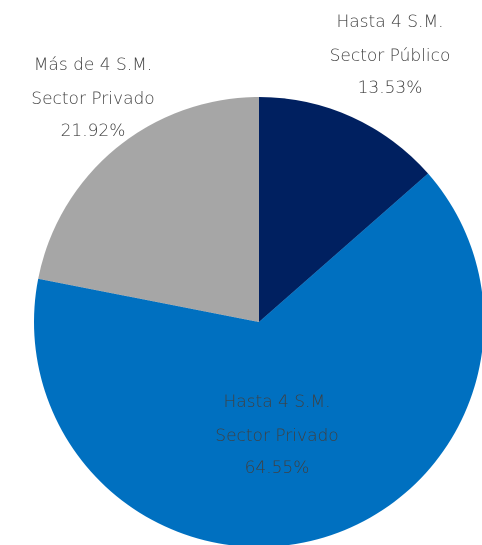 This screenshot has width=482, height=545. I want to click on value-label: 13.53%, so click(390, 88).